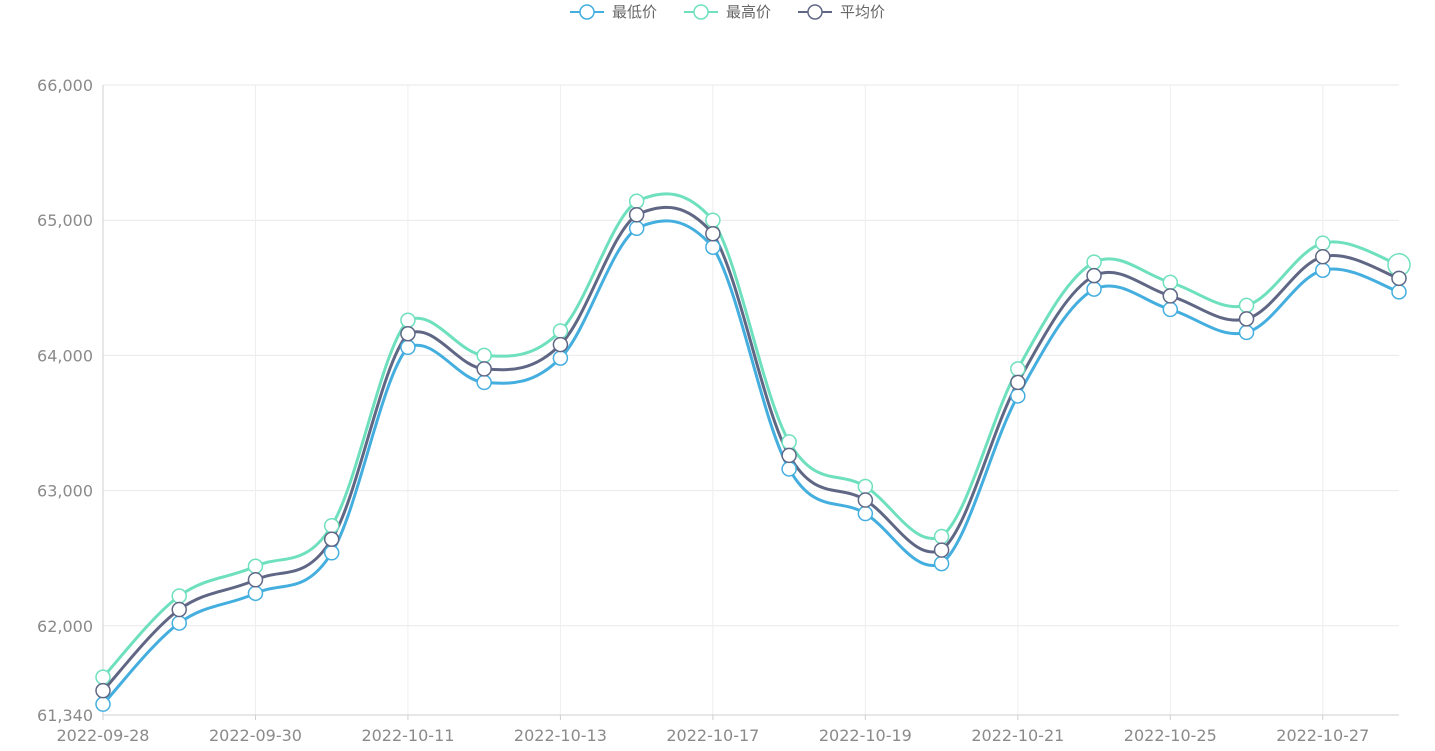  I want to click on x-tick-label: 2022-10-19, so click(865, 735).